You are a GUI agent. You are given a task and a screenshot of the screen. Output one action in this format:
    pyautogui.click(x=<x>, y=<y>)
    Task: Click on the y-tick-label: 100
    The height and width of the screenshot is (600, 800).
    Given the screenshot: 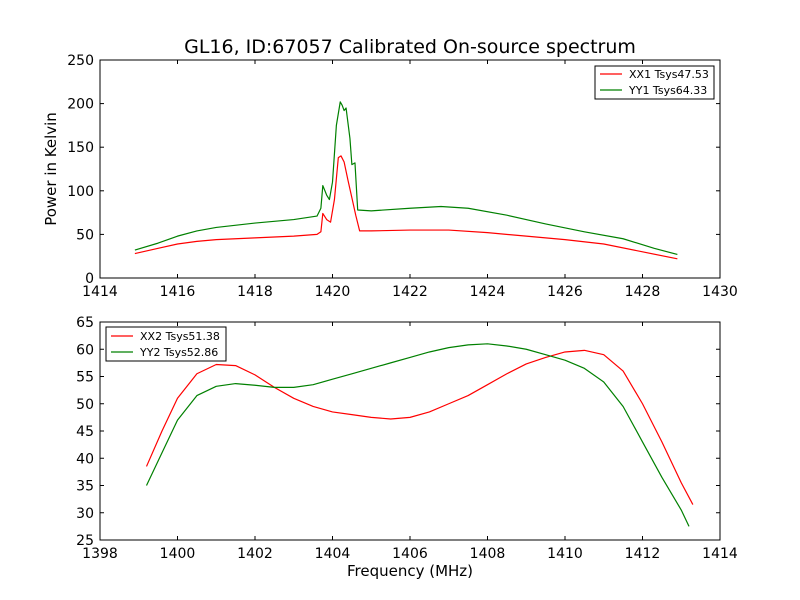 What is the action you would take?
    pyautogui.click(x=80, y=192)
    